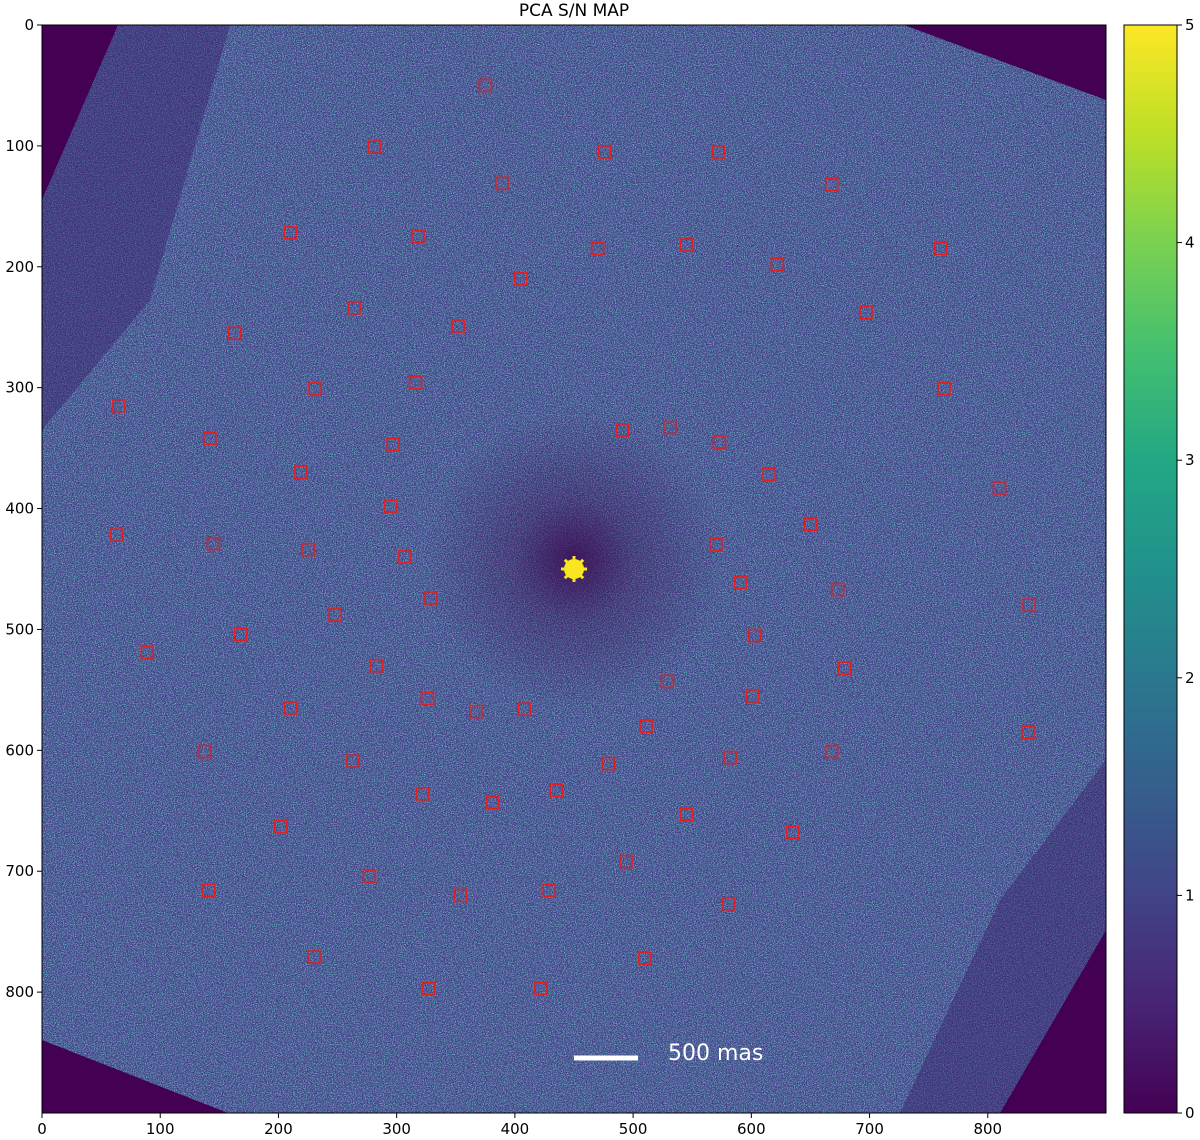 This screenshot has width=1200, height=1140. What do you see at coordinates (1190, 678) in the screenshot?
I see `colorbar-tick-label: 2` at bounding box center [1190, 678].